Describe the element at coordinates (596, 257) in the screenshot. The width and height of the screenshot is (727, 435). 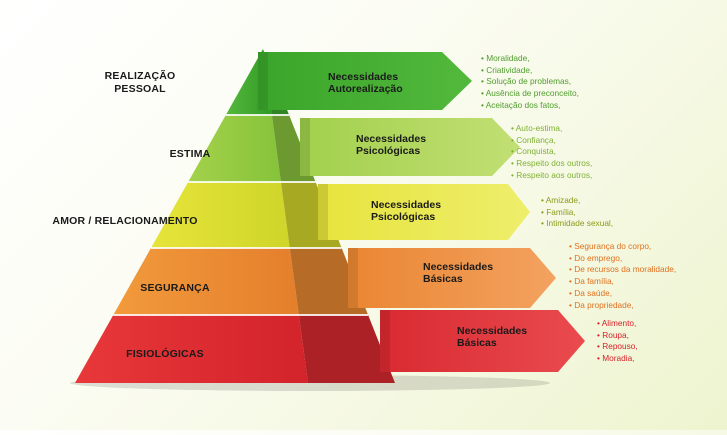
I see `need-example-item: • Do emprego,` at that location.